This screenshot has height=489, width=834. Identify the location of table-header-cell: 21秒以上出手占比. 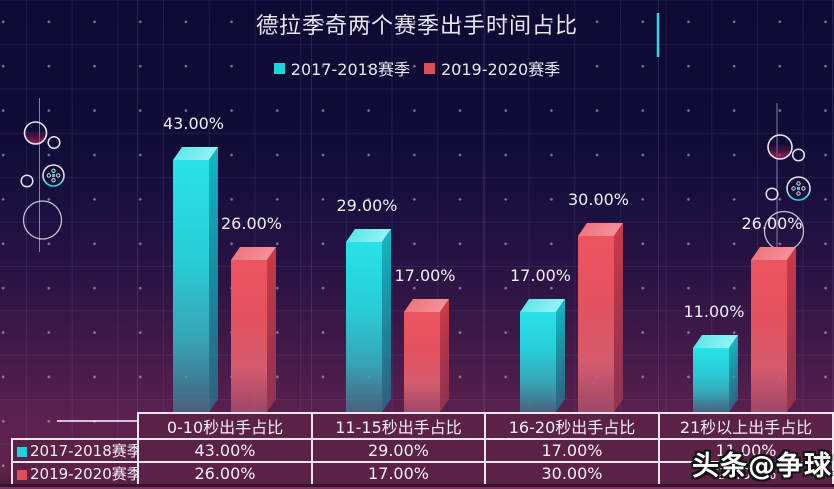
(746, 426).